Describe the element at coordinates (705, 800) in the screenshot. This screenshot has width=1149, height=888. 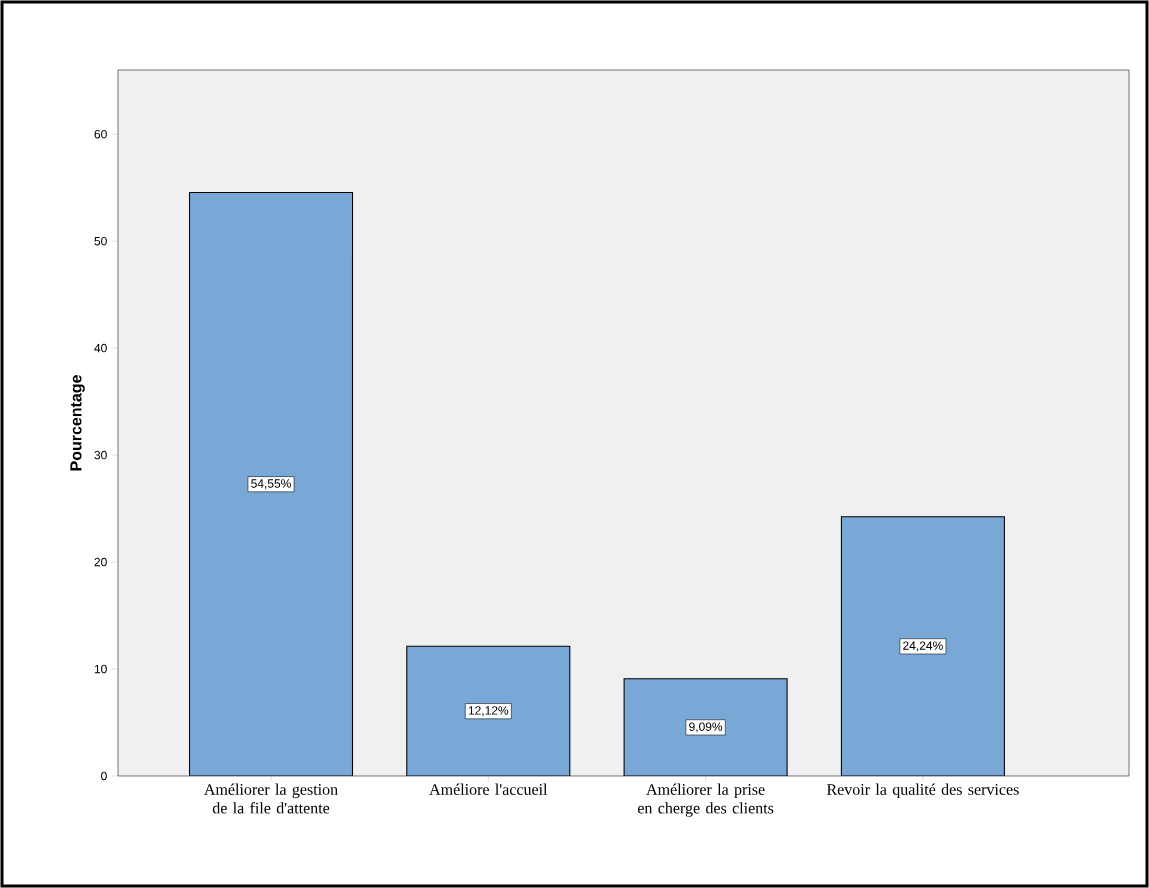
I see `x-tick-label: Améliorer la prise en cherge des clients` at that location.